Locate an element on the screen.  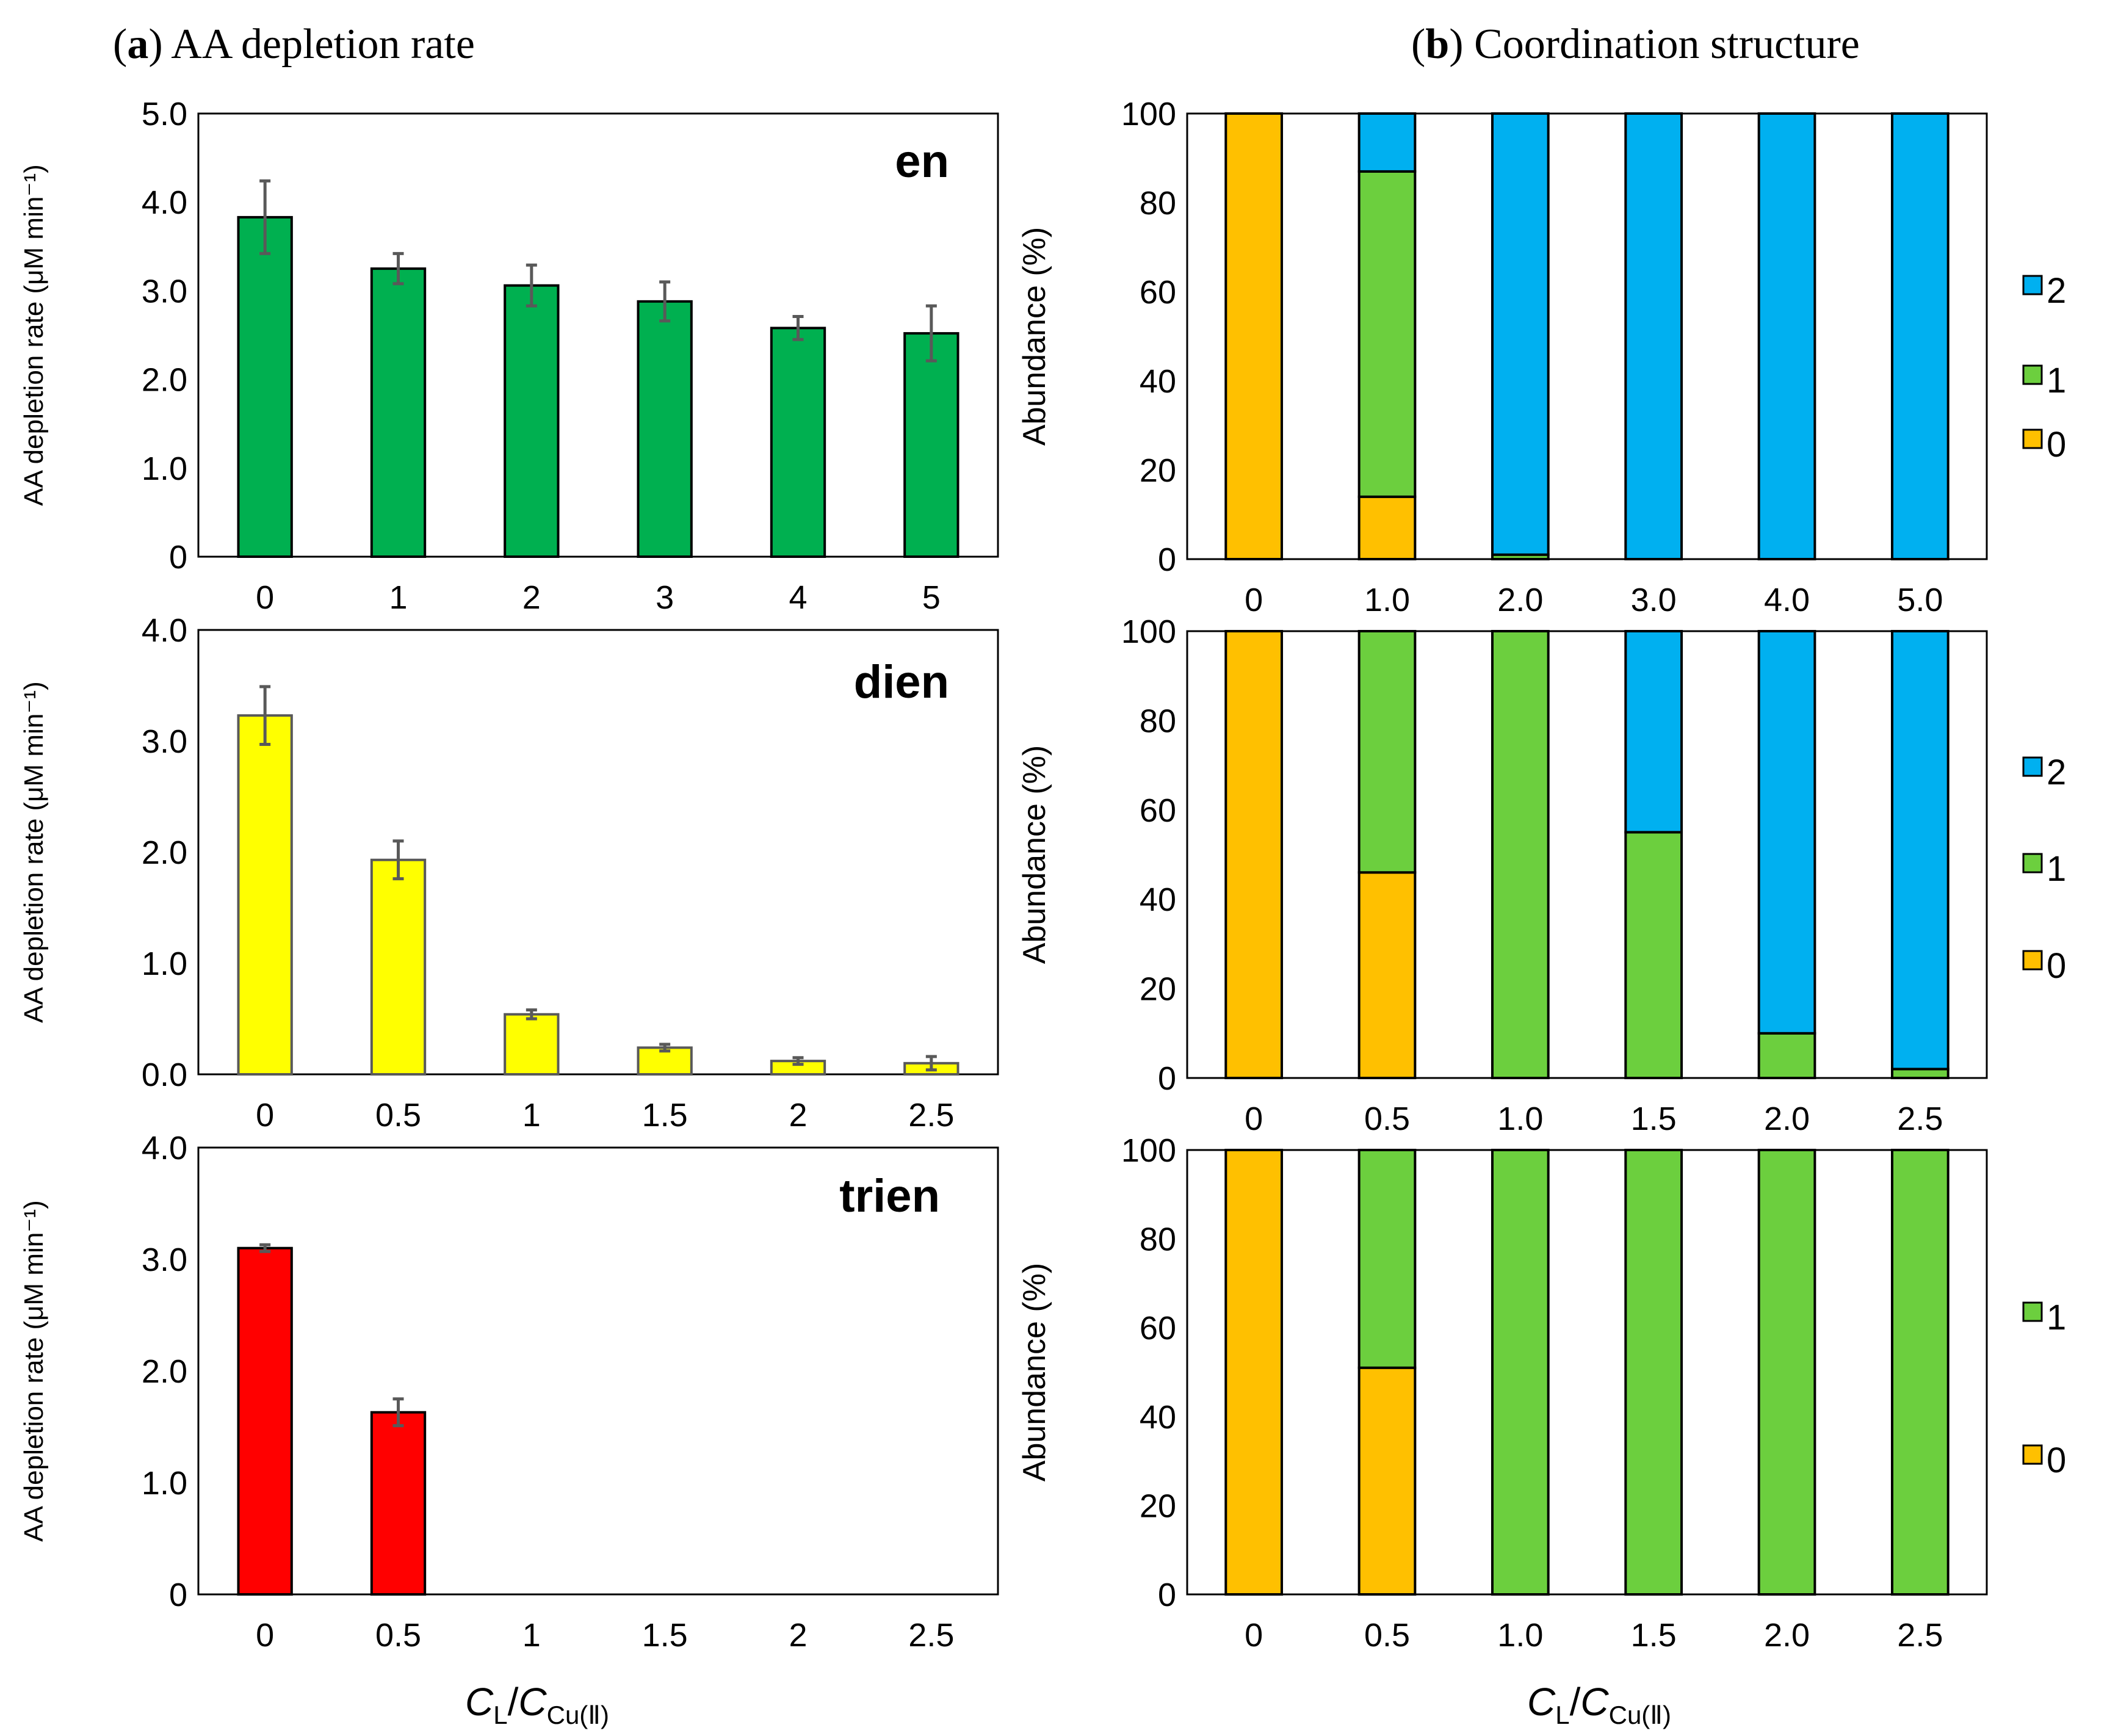
rate-en-ligand-label: en is located at coordinates (922, 162).